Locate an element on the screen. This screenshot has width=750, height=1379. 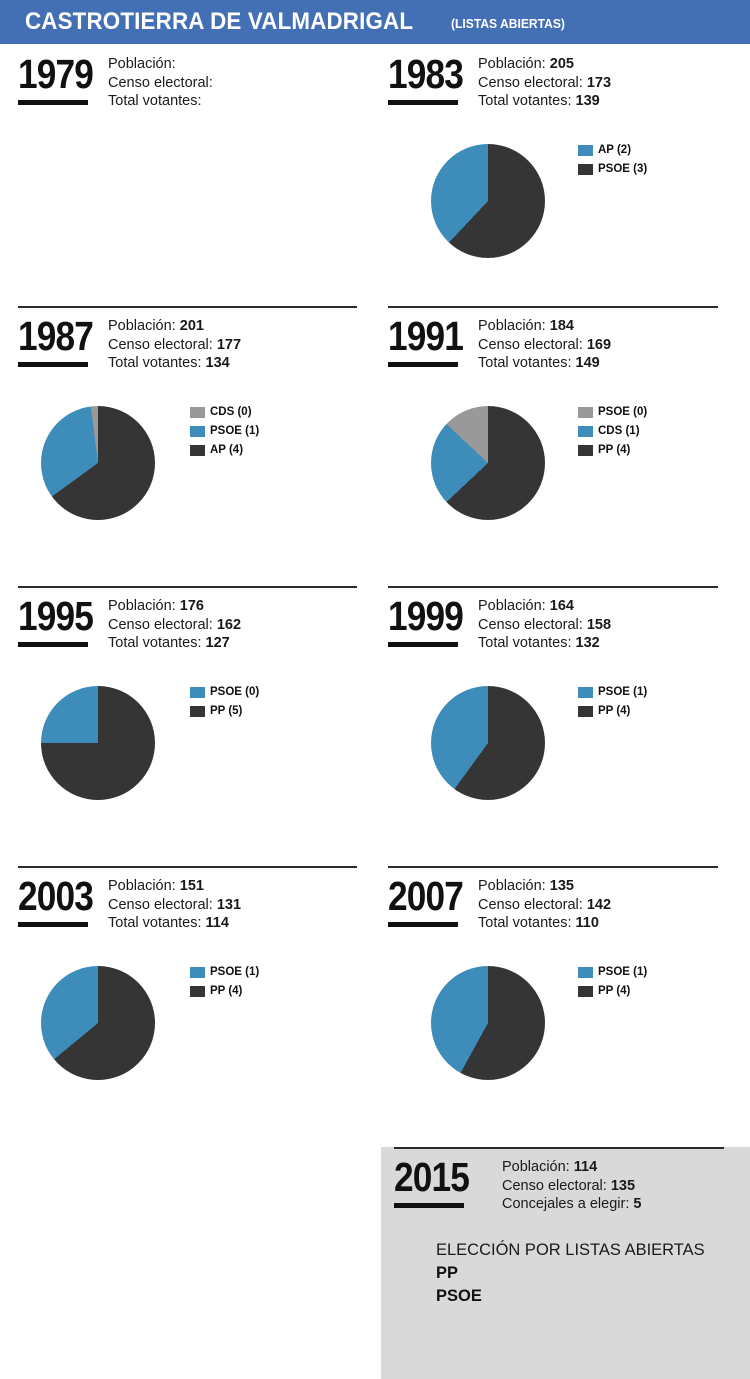
legend: PSOE (0) CDS (1) PP (4) is located at coordinates (612, 434).